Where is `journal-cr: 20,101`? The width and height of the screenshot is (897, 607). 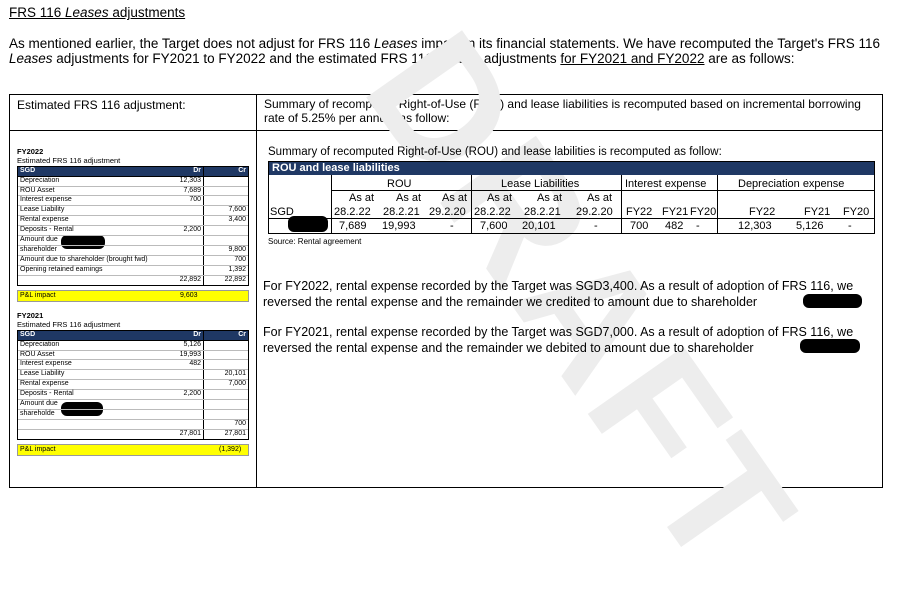 journal-cr: 20,101 is located at coordinates (235, 374).